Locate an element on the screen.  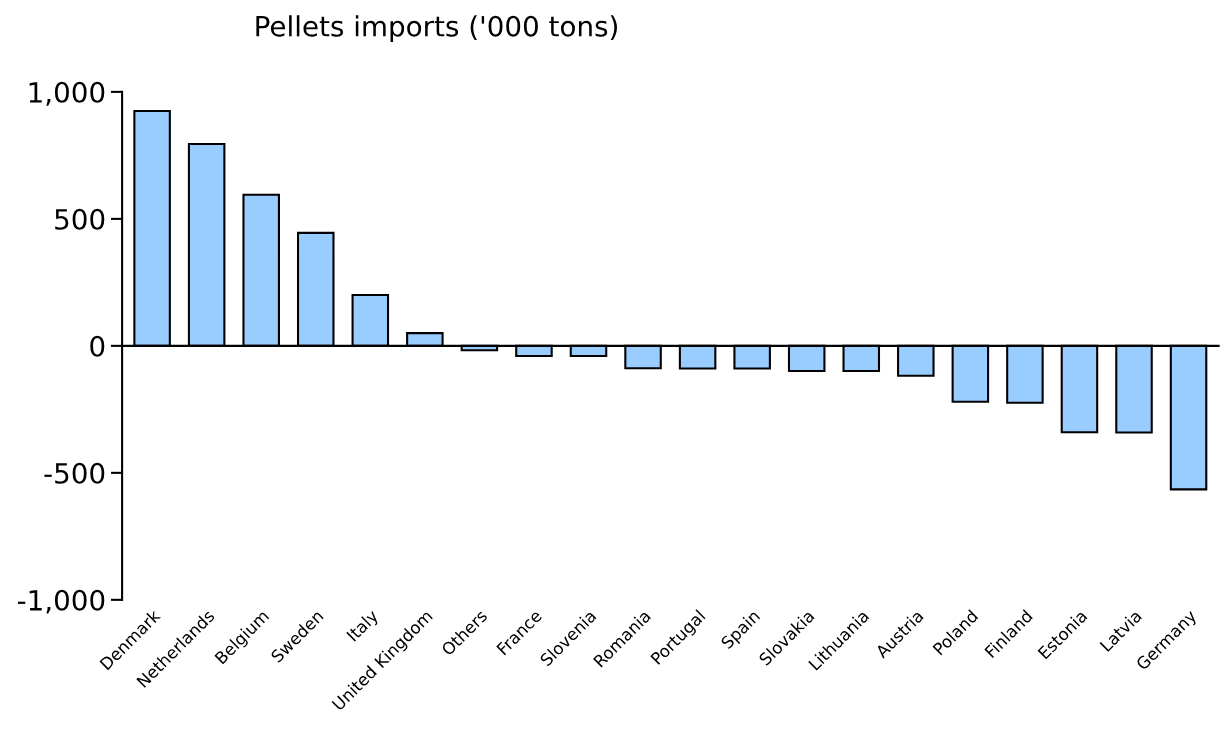
y-tick-label: 0 is located at coordinates (97, 346).